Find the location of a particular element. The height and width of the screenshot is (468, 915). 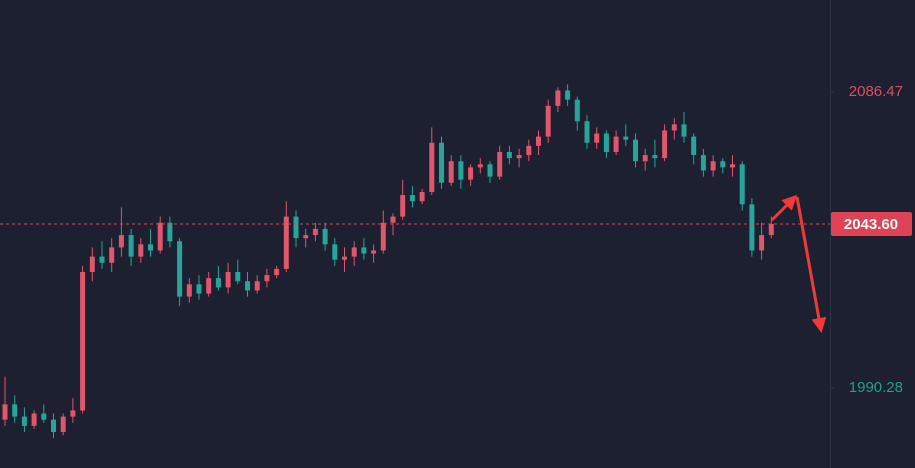

annotation-arrow-up is located at coordinates (784, 208).